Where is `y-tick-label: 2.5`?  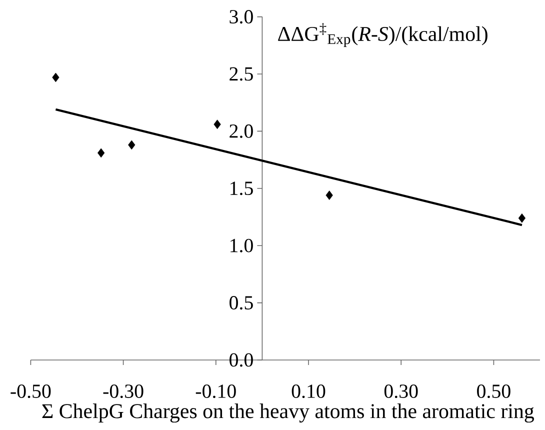 y-tick-label: 2.5 is located at coordinates (241, 74).